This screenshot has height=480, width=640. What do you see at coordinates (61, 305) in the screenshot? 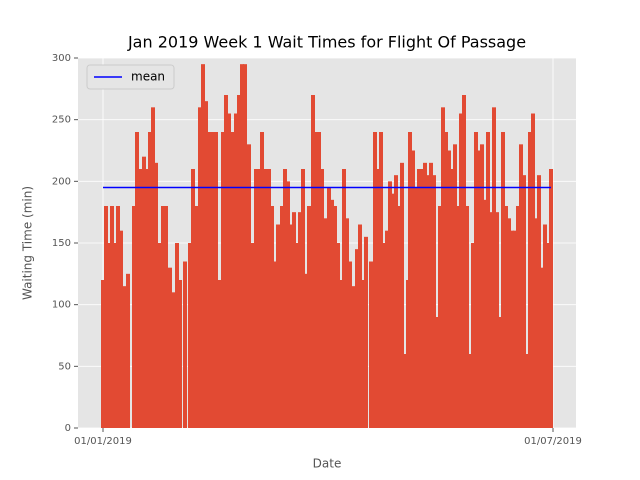
I see `y-tick-label: 100` at bounding box center [61, 305].